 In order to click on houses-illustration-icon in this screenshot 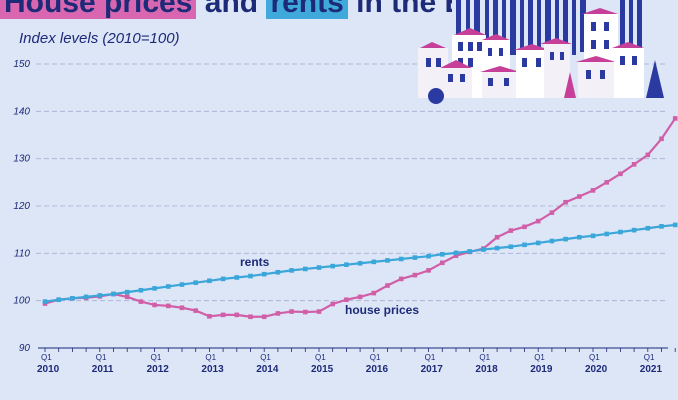, I will do `click(541, 52)`.